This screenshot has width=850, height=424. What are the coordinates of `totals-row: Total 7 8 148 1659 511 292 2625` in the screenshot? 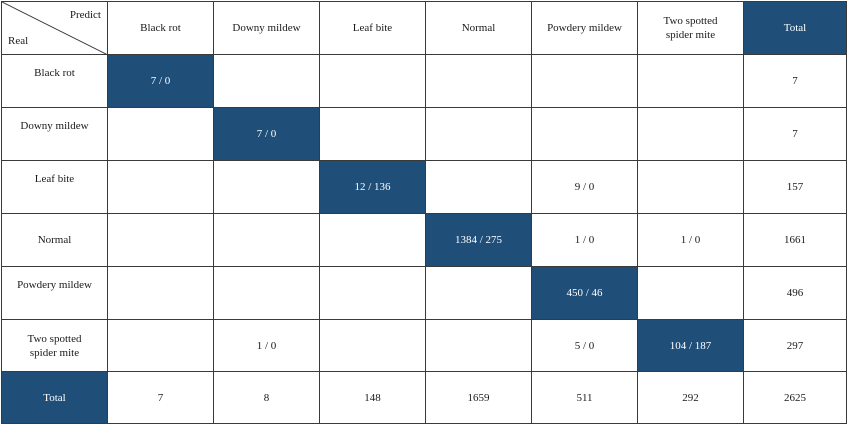 It's located at (424, 397).